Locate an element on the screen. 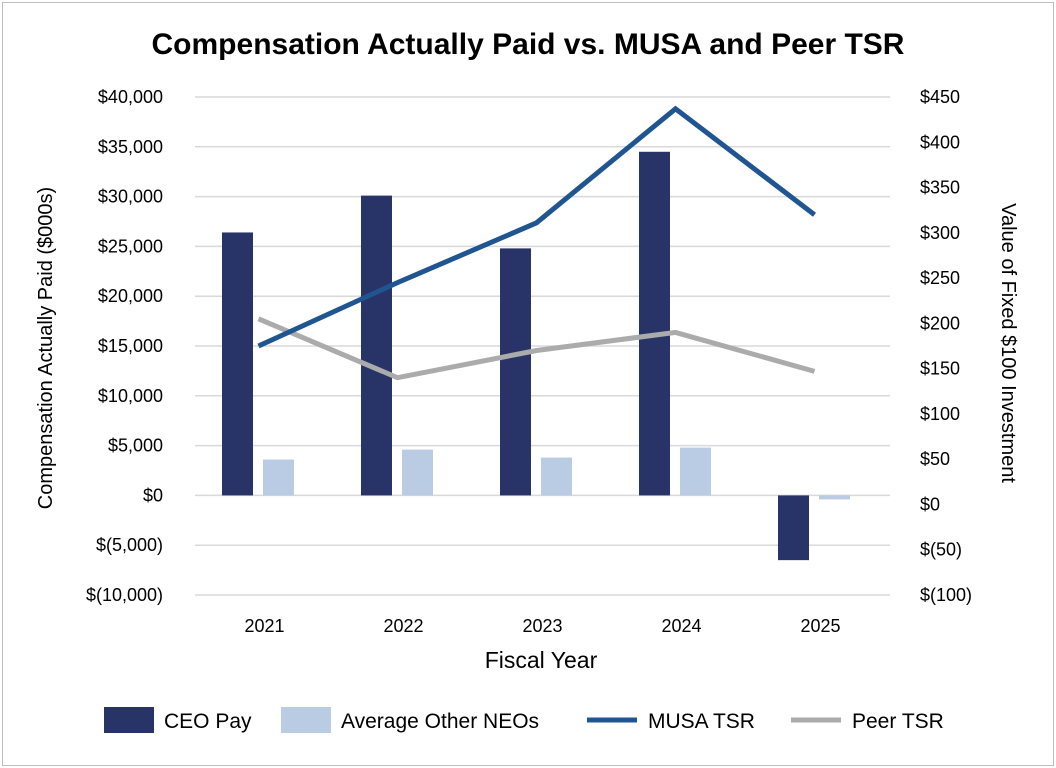 The image size is (1056, 768). x-tick-label-2021: 2021 is located at coordinates (264, 626).